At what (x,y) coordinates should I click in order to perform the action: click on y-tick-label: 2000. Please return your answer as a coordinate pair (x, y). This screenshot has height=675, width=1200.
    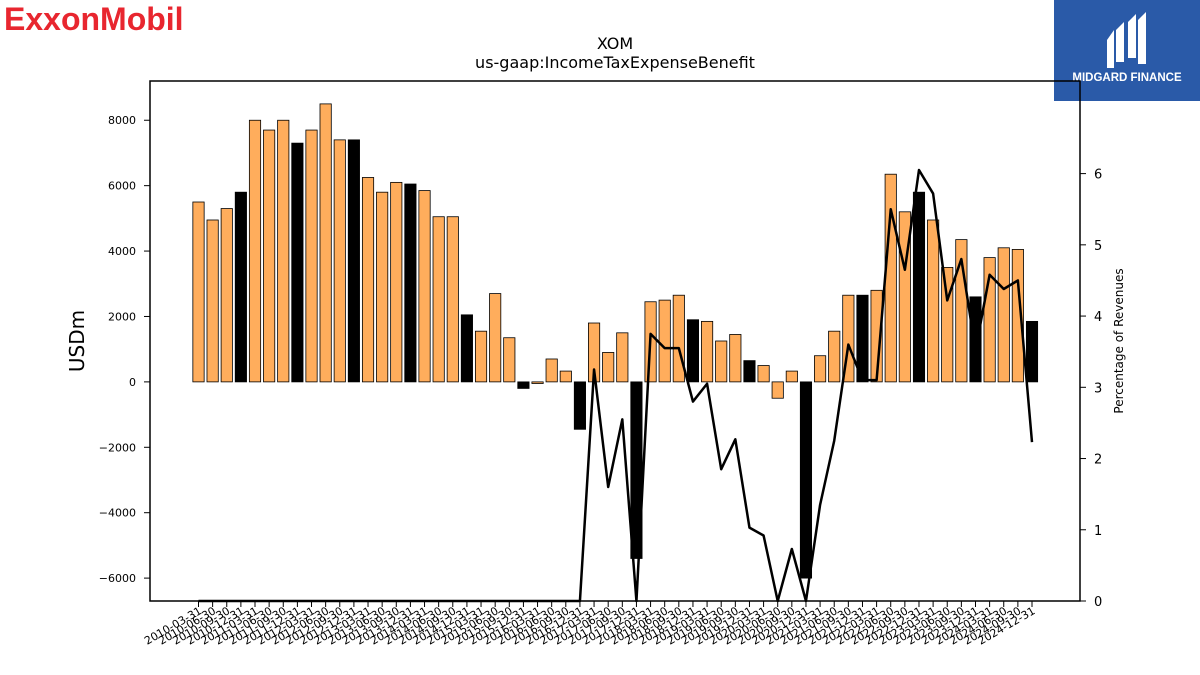
    Looking at the image, I should click on (122, 316).